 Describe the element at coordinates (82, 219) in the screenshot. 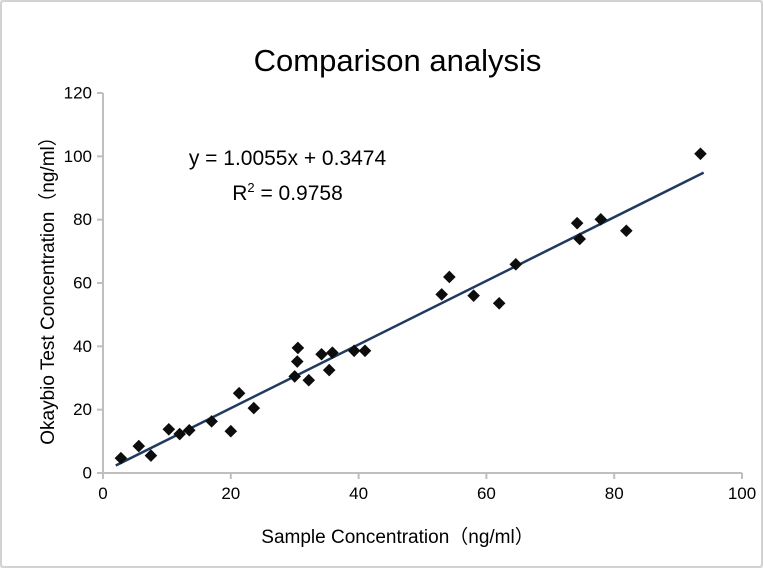

I see `y-tick-label: 80` at that location.